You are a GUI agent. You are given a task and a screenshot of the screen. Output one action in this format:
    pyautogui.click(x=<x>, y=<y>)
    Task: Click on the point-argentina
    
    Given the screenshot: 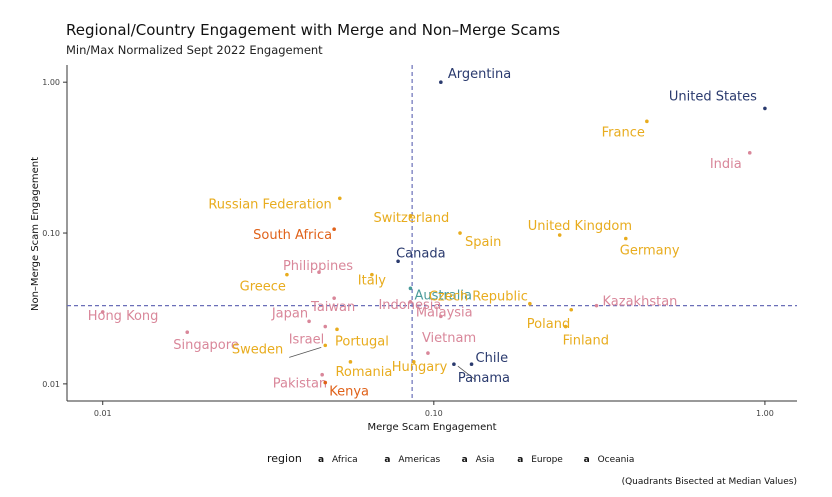 What is the action you would take?
    pyautogui.click(x=441, y=82)
    